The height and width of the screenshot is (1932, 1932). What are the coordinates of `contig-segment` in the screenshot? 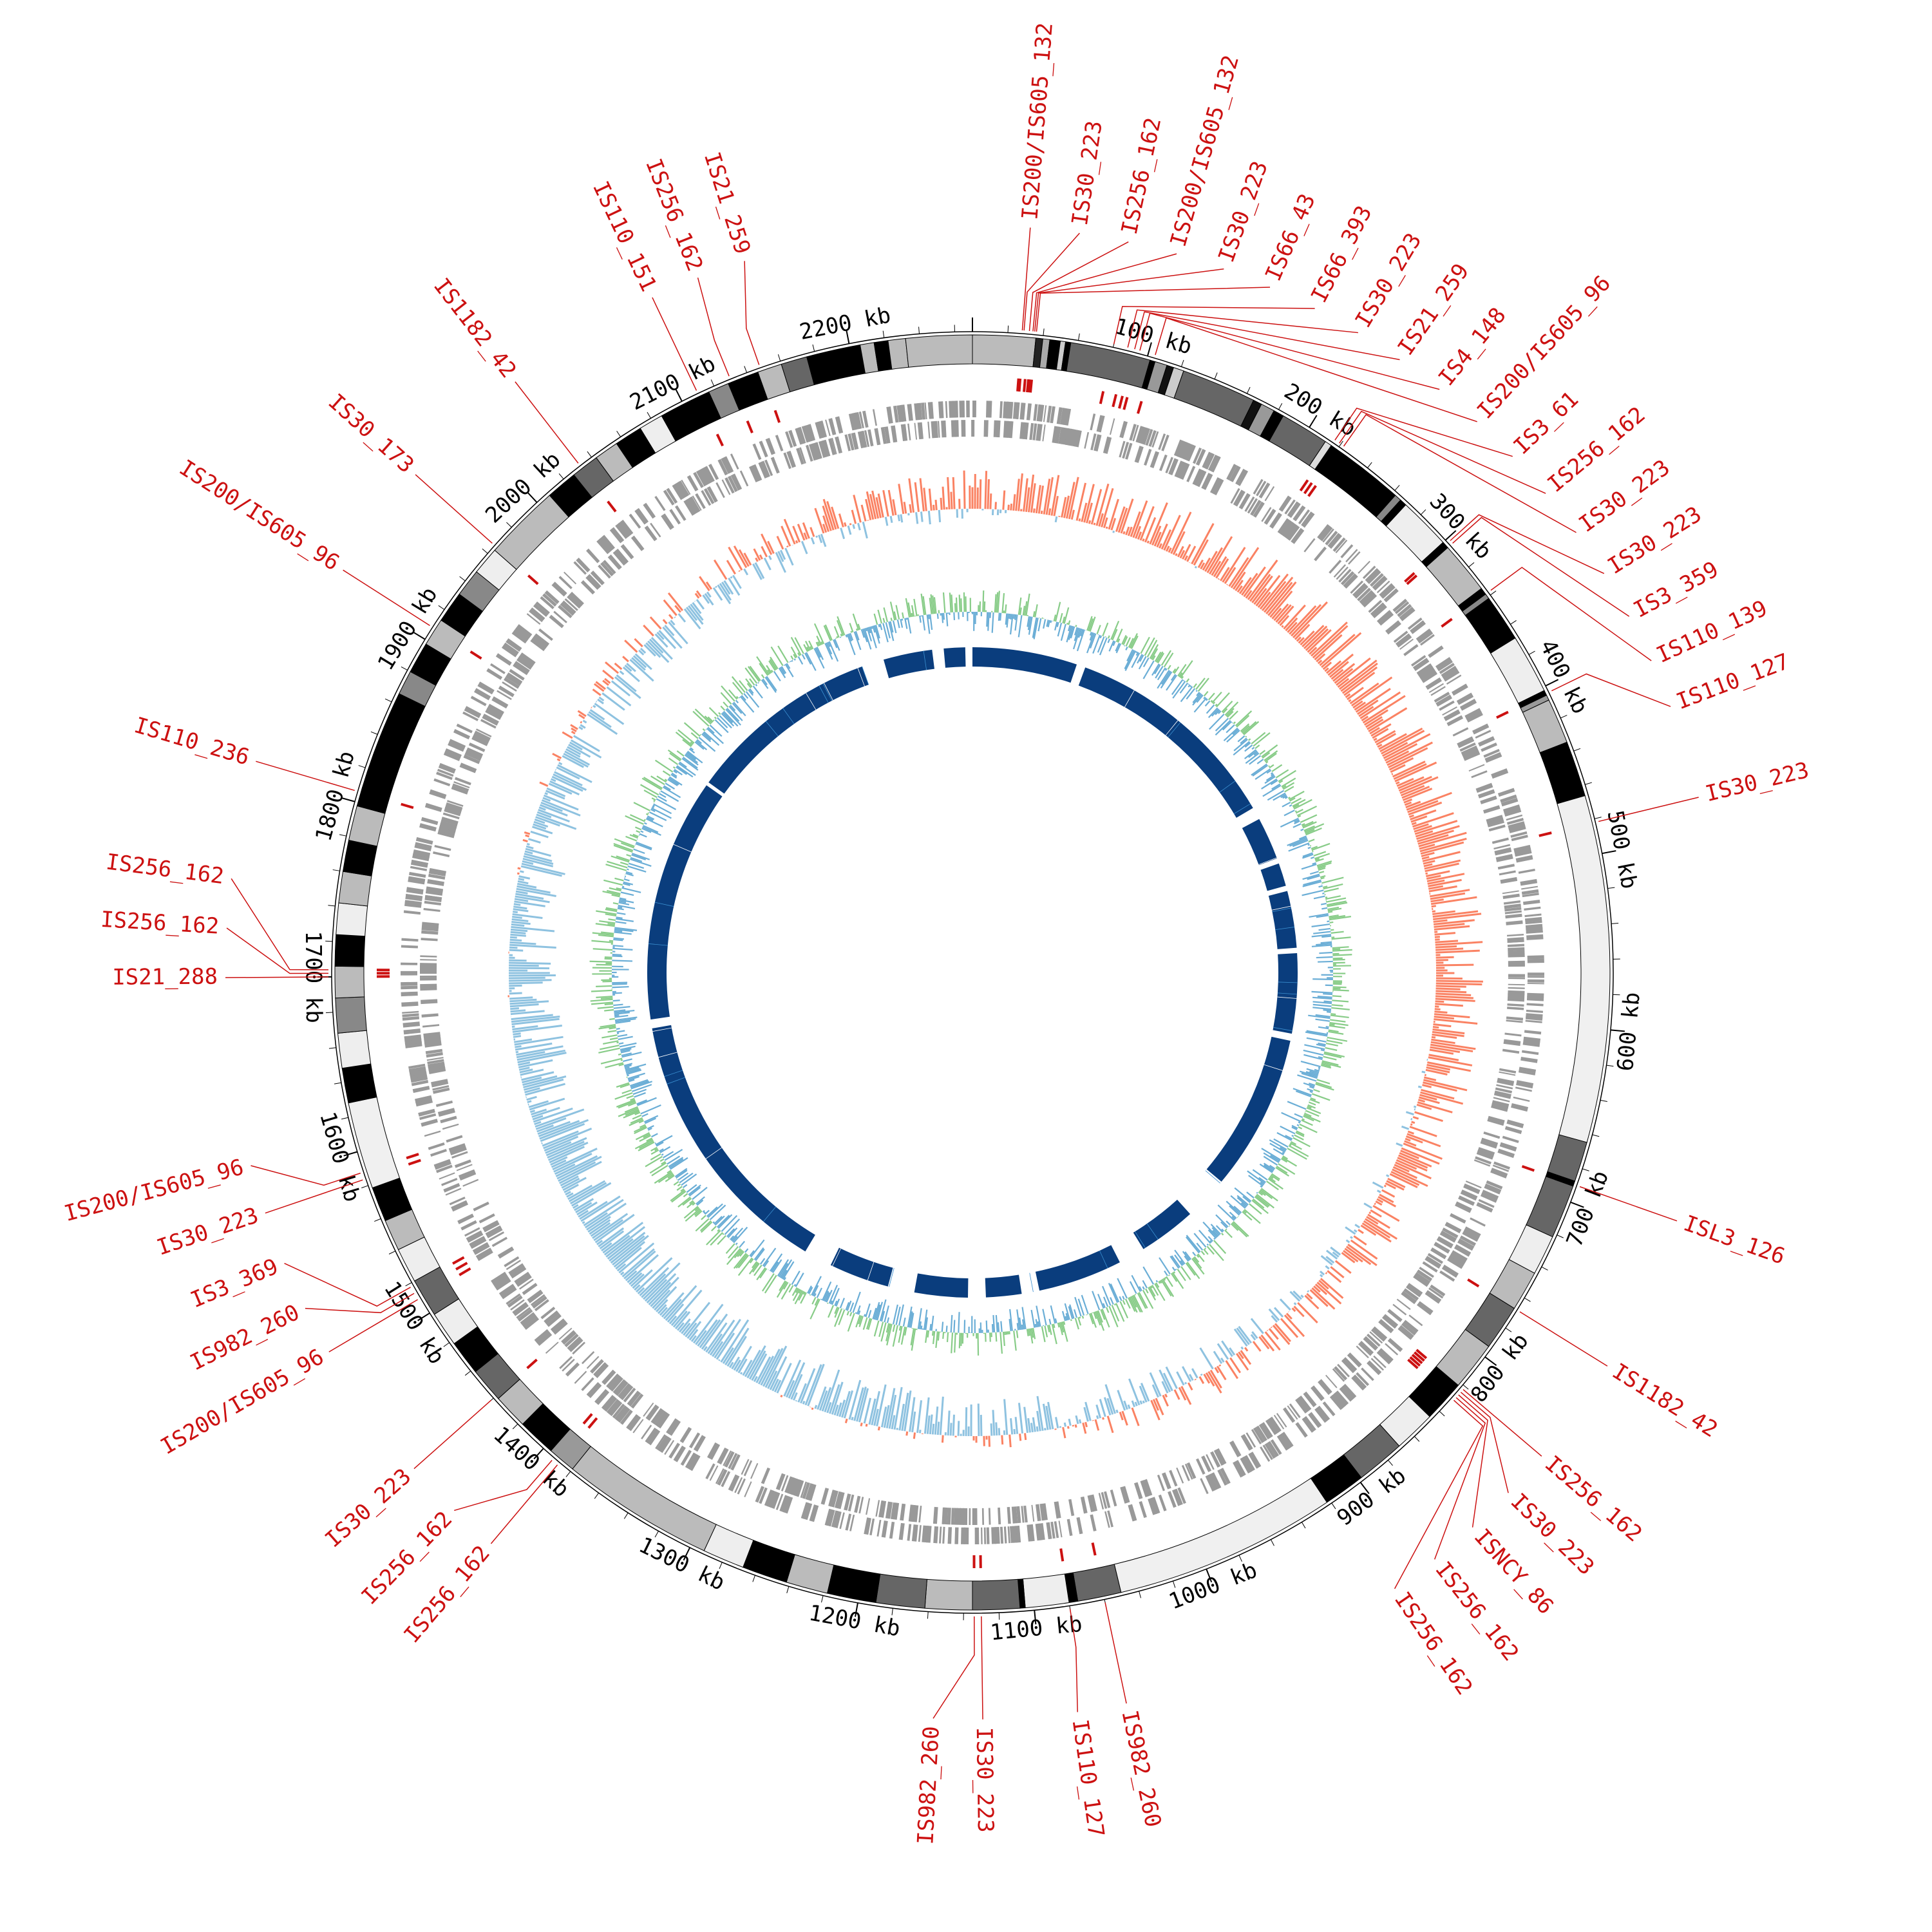 It's located at (901, 1591).